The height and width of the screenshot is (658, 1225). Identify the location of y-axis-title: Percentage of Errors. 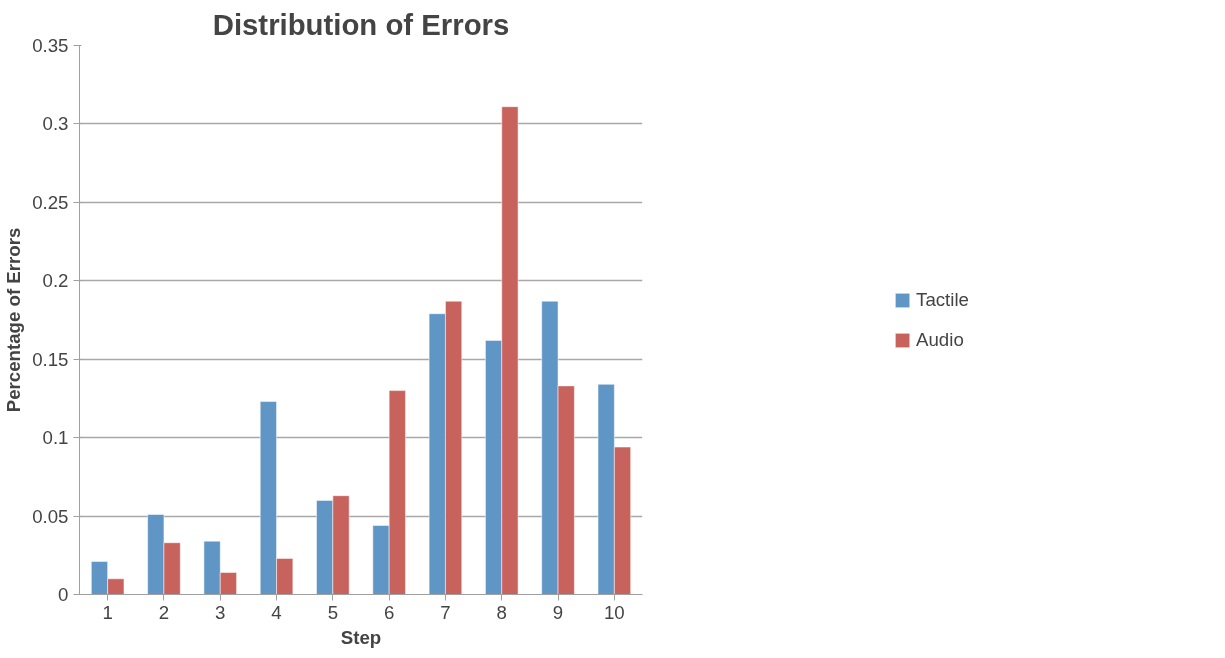
(14, 320).